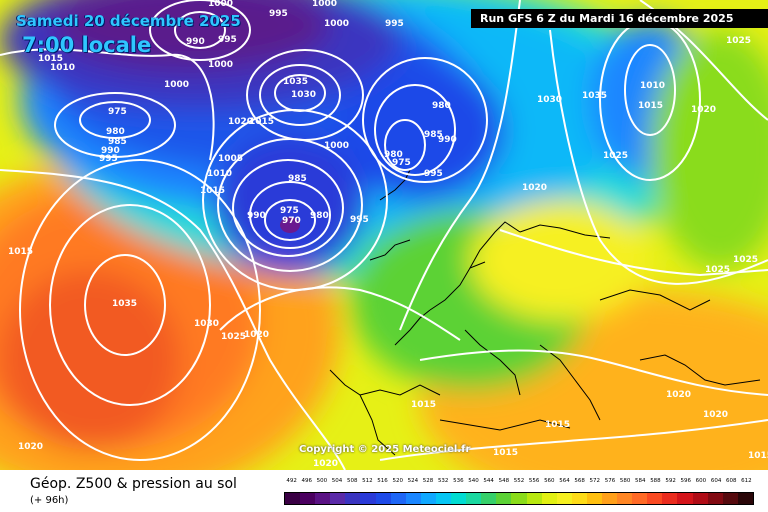 The image size is (768, 512). I want to click on legend-label: 588, so click(655, 481).